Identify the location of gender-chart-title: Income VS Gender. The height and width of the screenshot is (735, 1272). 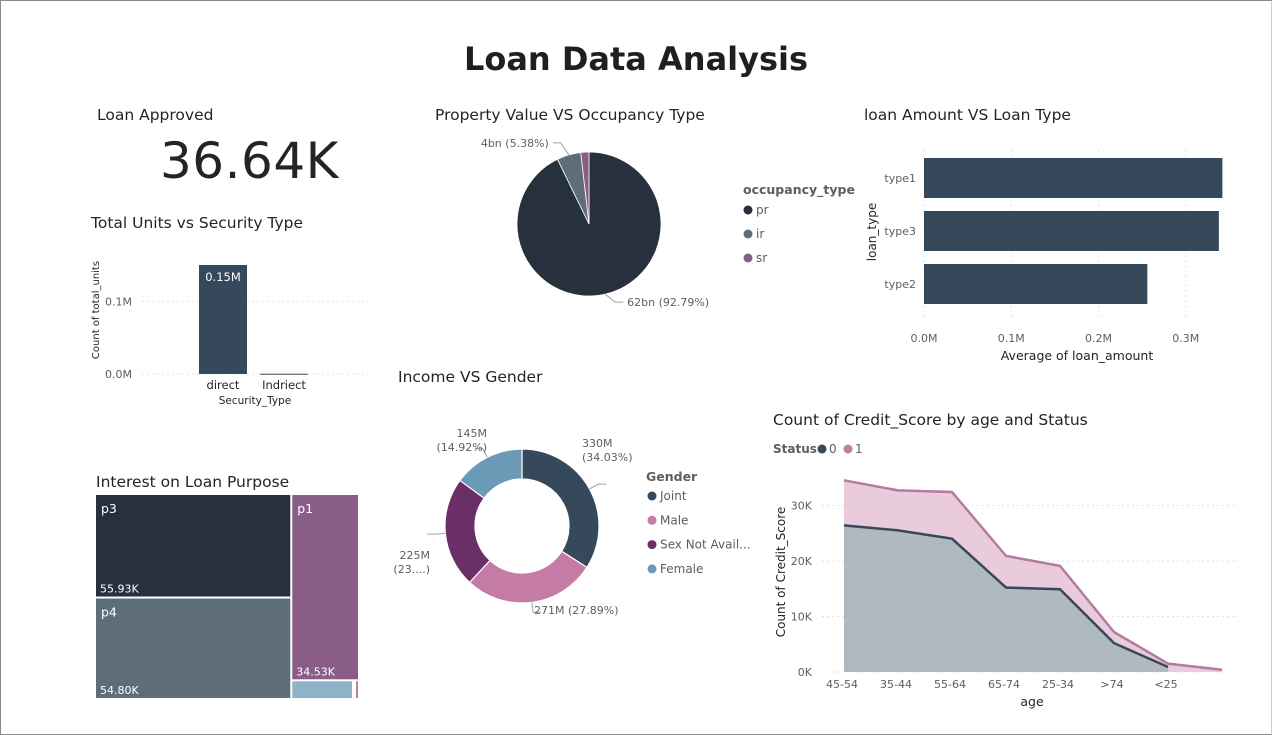
(470, 377).